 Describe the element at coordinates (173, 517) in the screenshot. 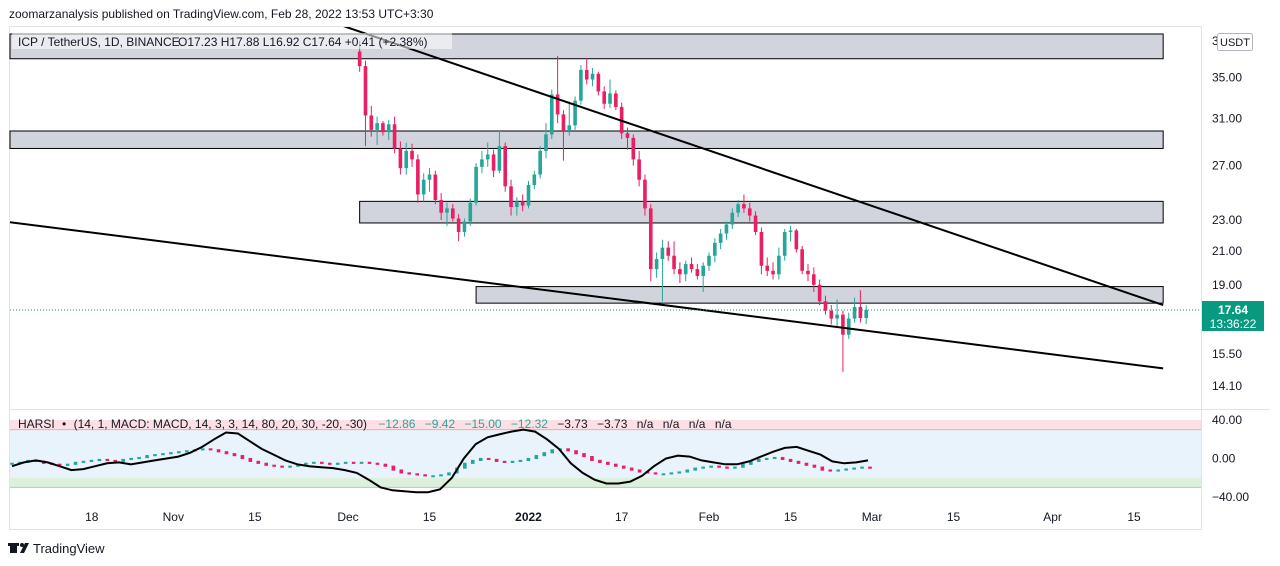

I see `time-tick: Nov` at that location.